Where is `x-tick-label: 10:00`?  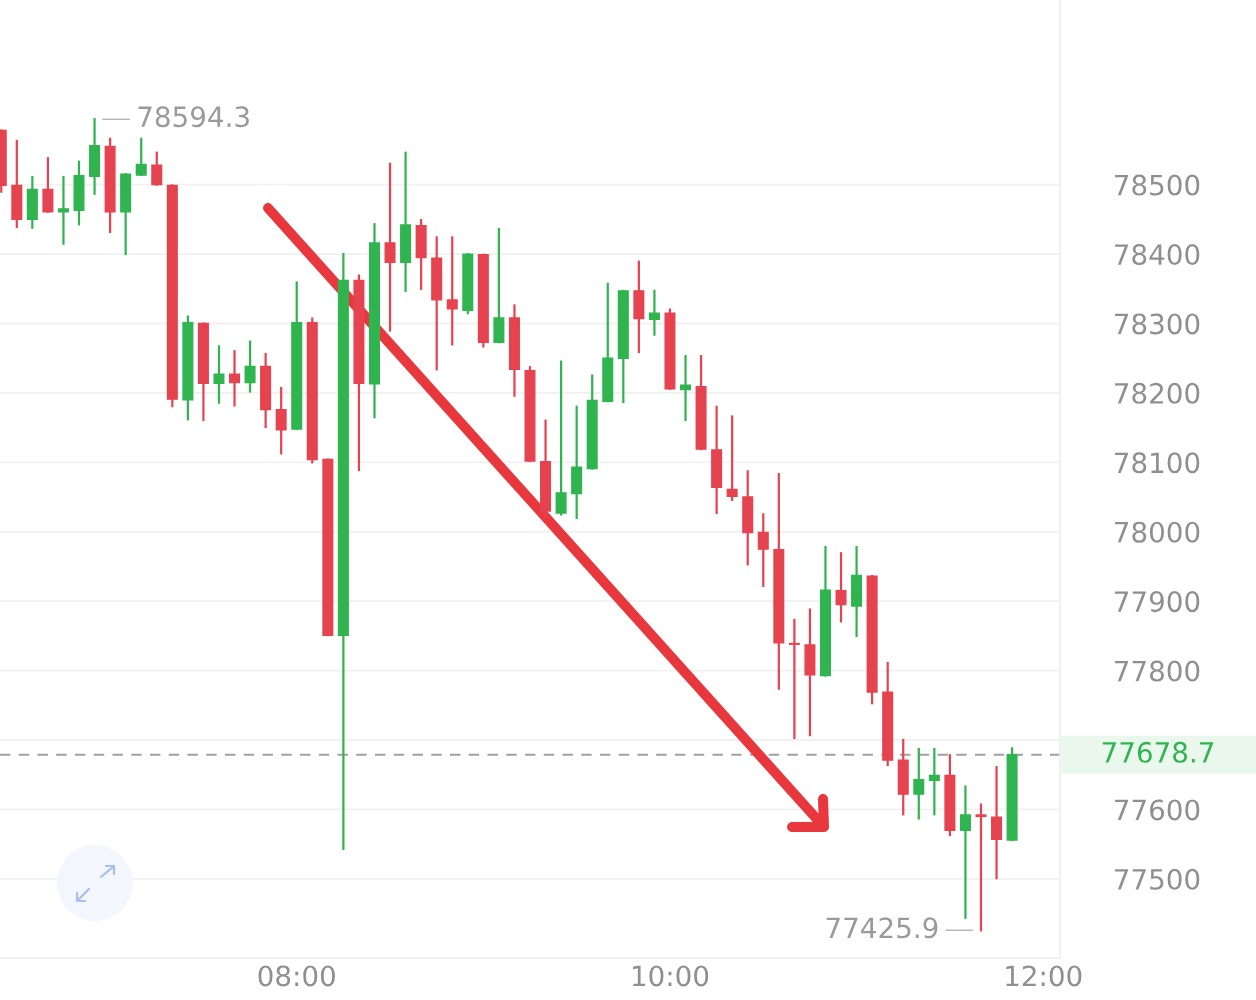
x-tick-label: 10:00 is located at coordinates (670, 976).